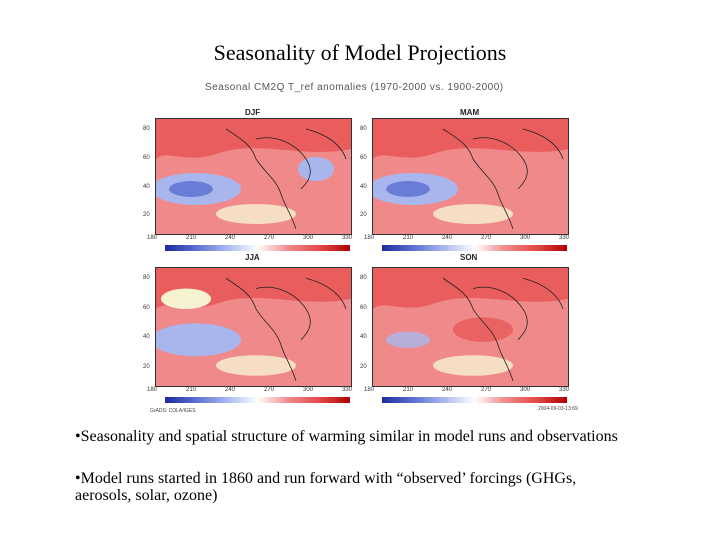  I want to click on panel-label-djf: DJF, so click(253, 112).